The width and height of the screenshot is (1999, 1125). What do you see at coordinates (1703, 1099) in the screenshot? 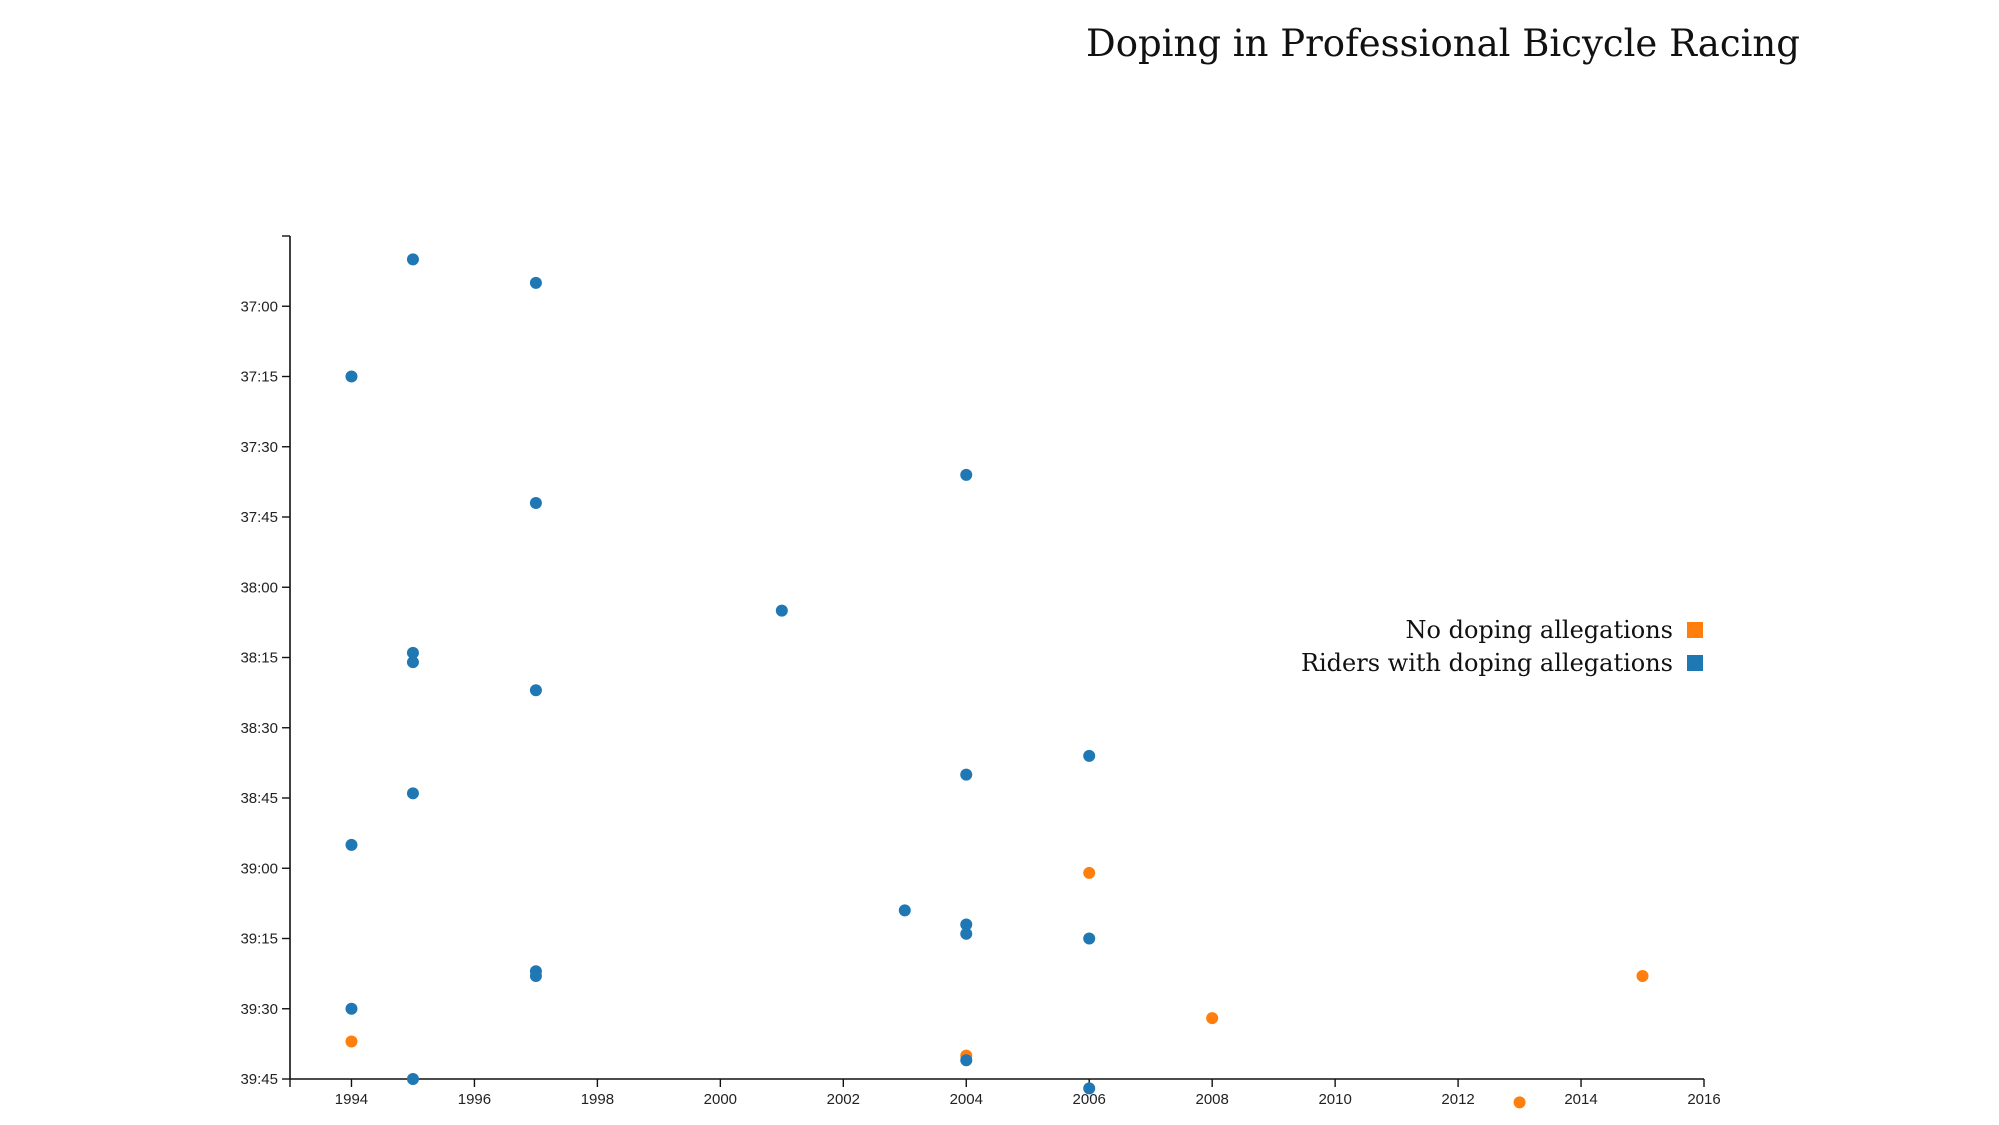
I see `x-tick-label: 2016` at bounding box center [1703, 1099].